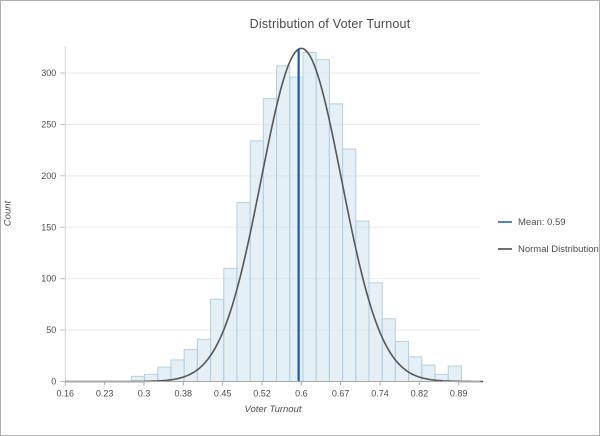 Image resolution: width=600 pixels, height=436 pixels. Describe the element at coordinates (48, 124) in the screenshot. I see `y-tick-label: 250` at that location.